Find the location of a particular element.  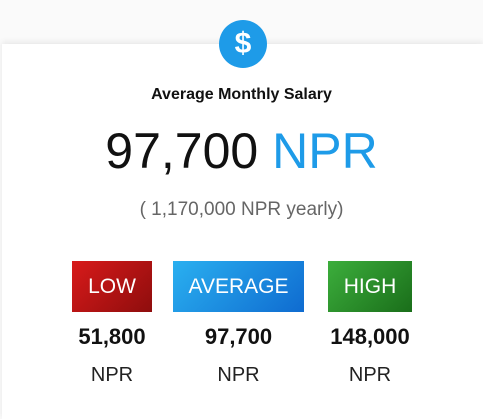

dollar-icon: $ is located at coordinates (243, 44).